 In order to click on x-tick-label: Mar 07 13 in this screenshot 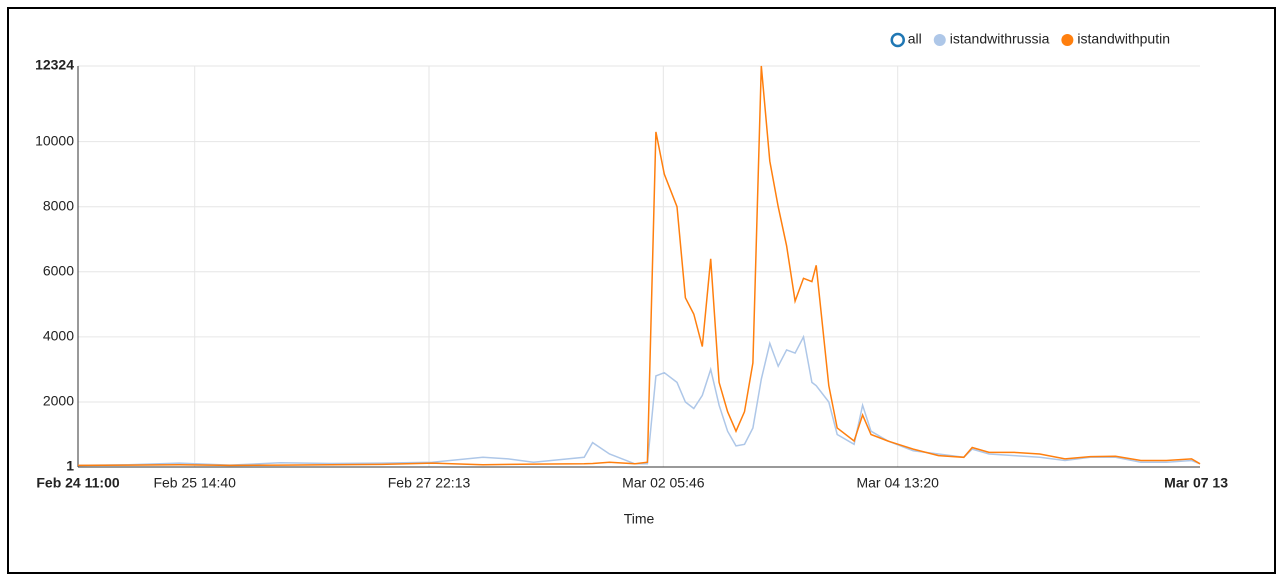, I will do `click(1196, 483)`.